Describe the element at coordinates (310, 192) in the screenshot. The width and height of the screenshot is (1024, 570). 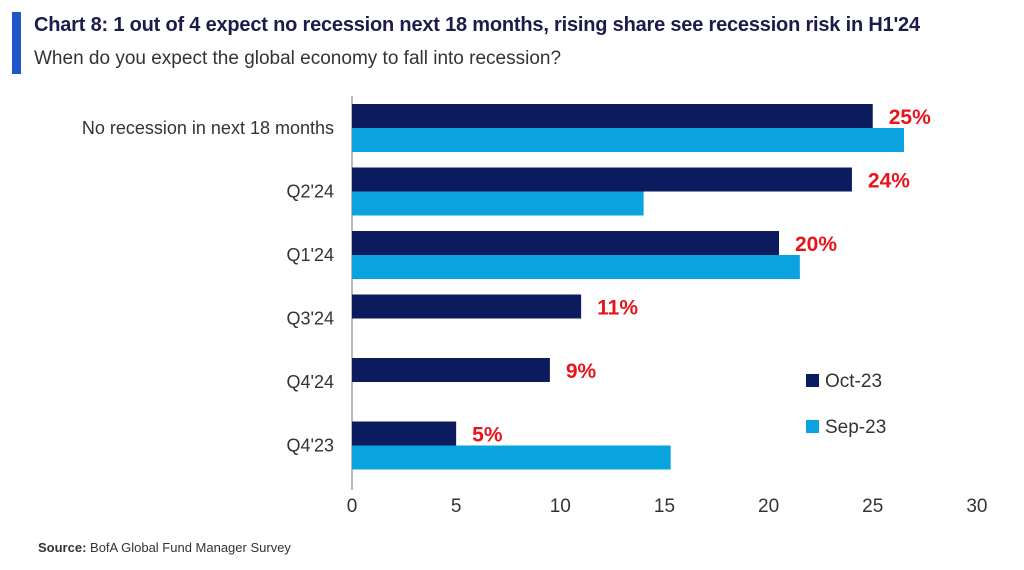
I see `category-label: Q2'24` at that location.